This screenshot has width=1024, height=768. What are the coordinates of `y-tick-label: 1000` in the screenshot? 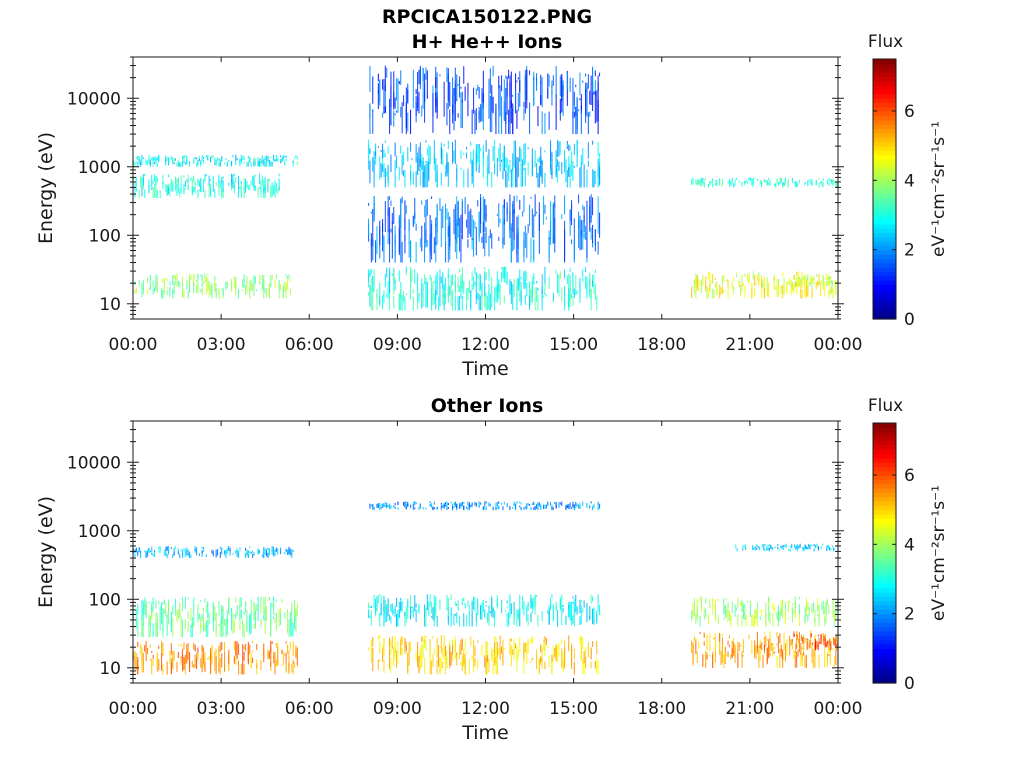 It's located at (99, 532).